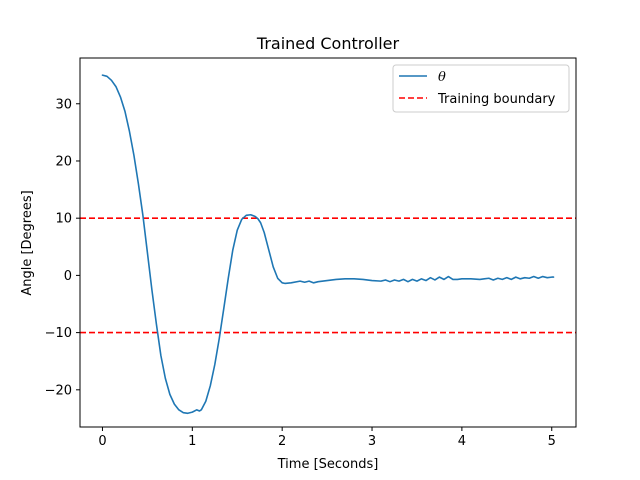  I want to click on legend-boundary-label: Training boundary, so click(496, 99).